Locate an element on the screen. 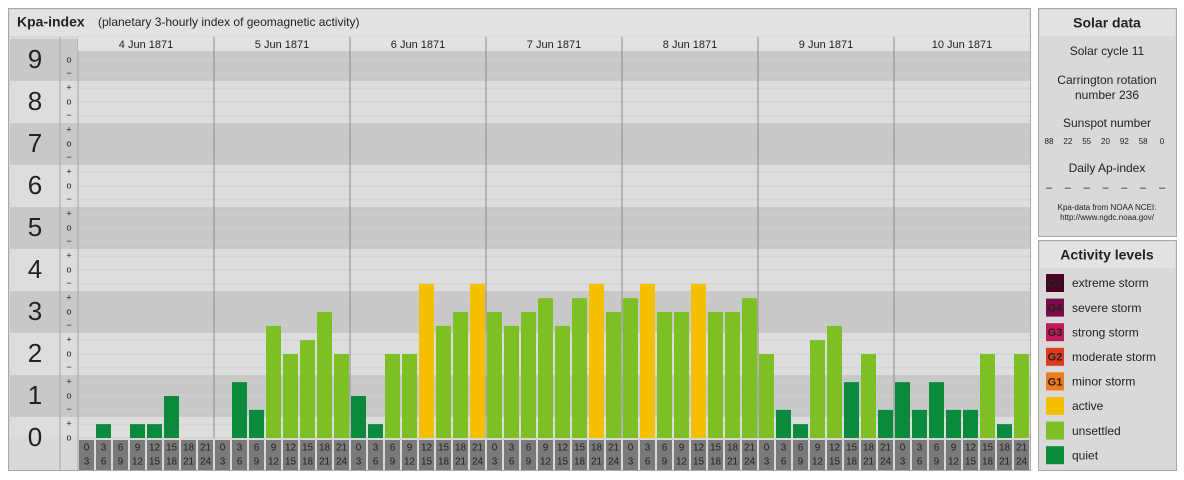  level-label: severe storm is located at coordinates (1106, 308).